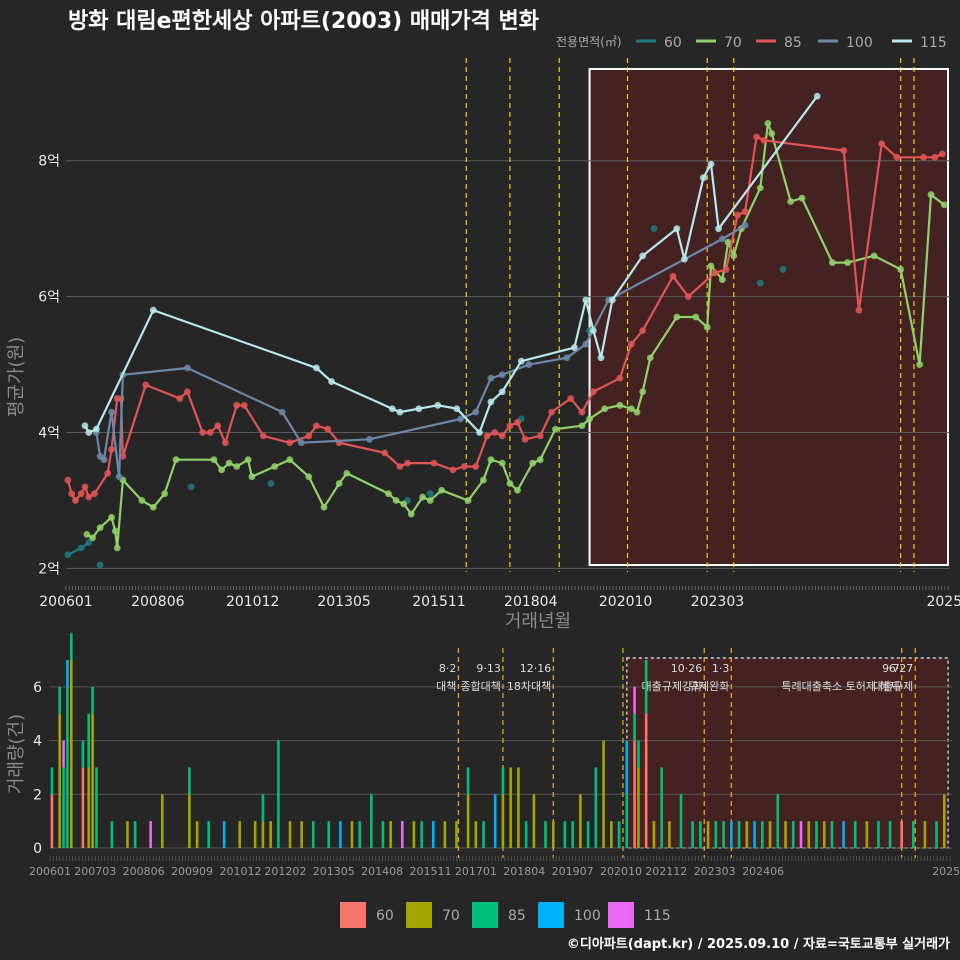 Image resolution: width=960 pixels, height=960 pixels. I want to click on x-tick-label: 202406, so click(763, 871).